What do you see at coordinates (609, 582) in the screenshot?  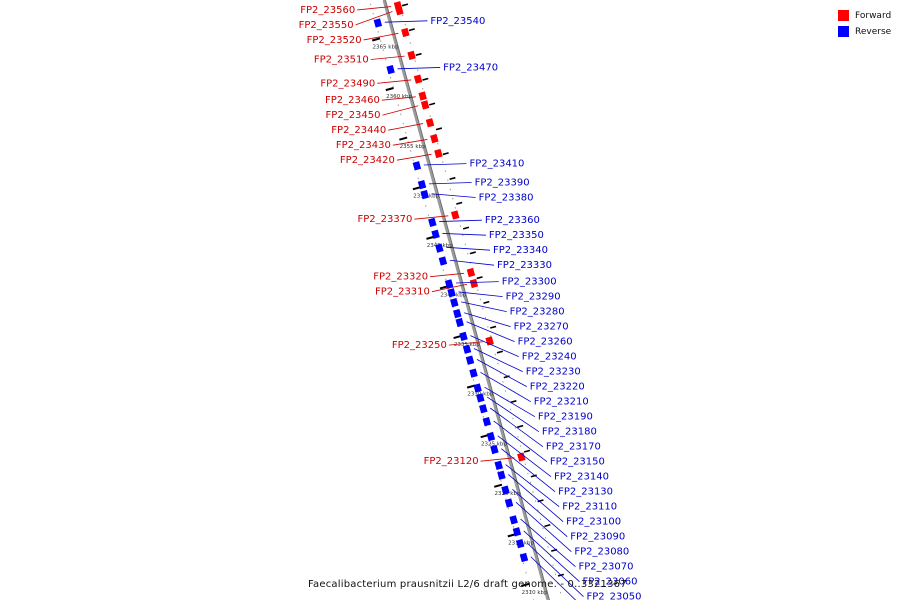 I see `gene-label: FP2_23060` at bounding box center [609, 582].